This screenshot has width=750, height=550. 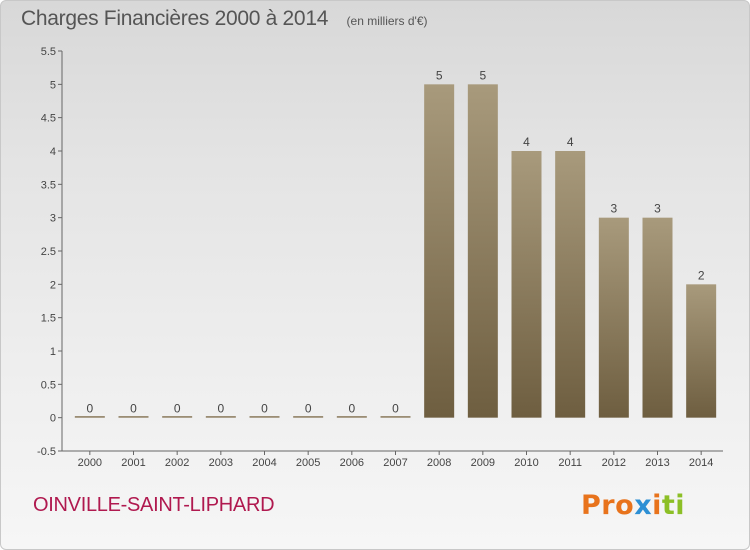 What do you see at coordinates (48, 119) in the screenshot?
I see `y-tick-label: 4.5` at bounding box center [48, 119].